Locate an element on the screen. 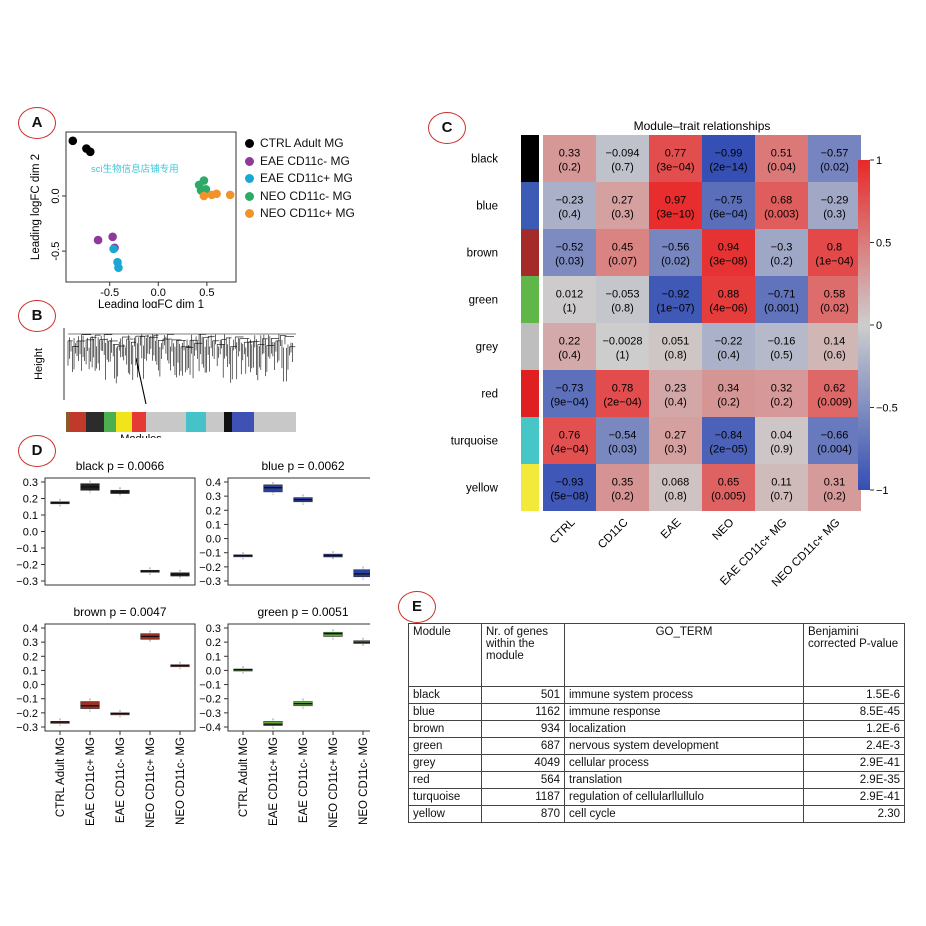 The image size is (926, 926). column-label: CTRL is located at coordinates (563, 531).